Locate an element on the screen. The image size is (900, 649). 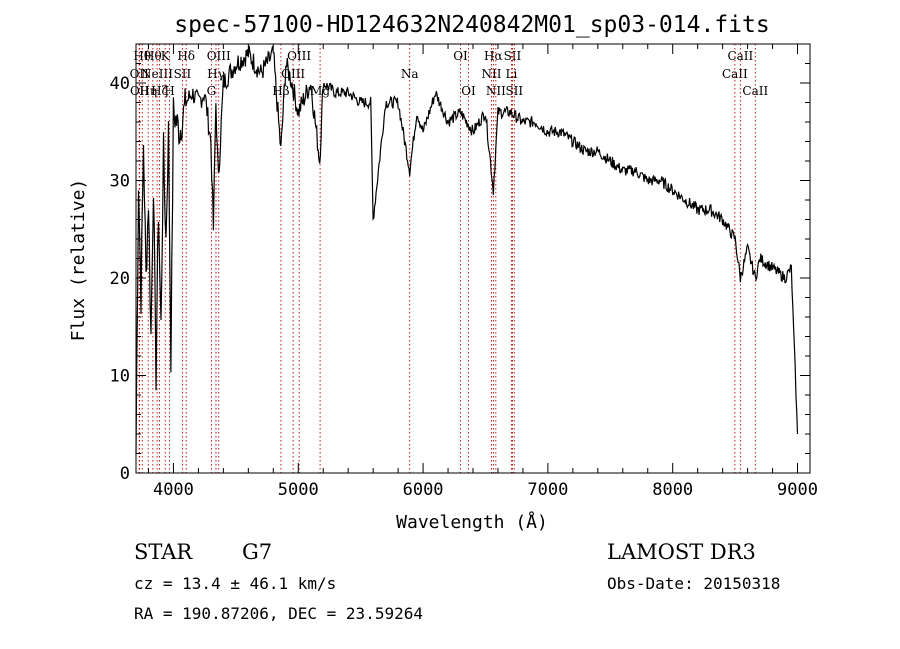
spectral-subclass: G7 is located at coordinates (257, 552).